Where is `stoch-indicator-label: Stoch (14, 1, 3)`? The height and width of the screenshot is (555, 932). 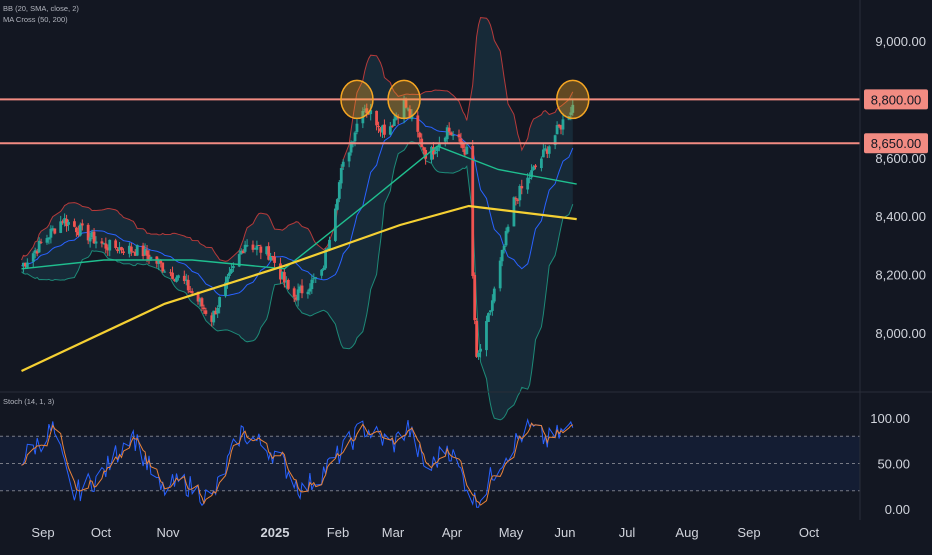
stoch-indicator-label: Stoch (14, 1, 3) is located at coordinates (29, 401).